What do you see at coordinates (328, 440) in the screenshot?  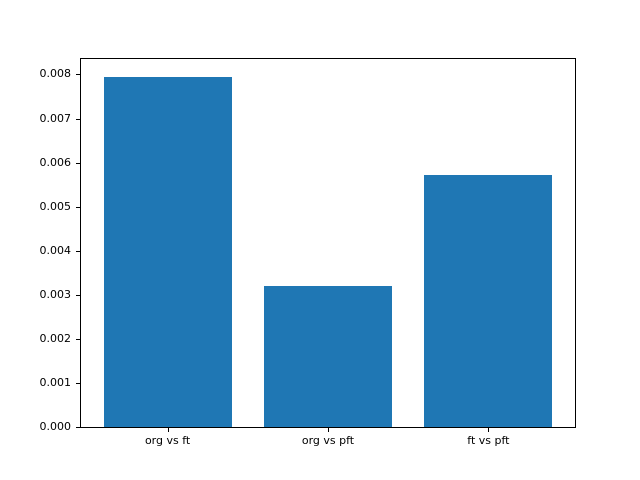 I see `x-tick-label: org vs pft` at bounding box center [328, 440].